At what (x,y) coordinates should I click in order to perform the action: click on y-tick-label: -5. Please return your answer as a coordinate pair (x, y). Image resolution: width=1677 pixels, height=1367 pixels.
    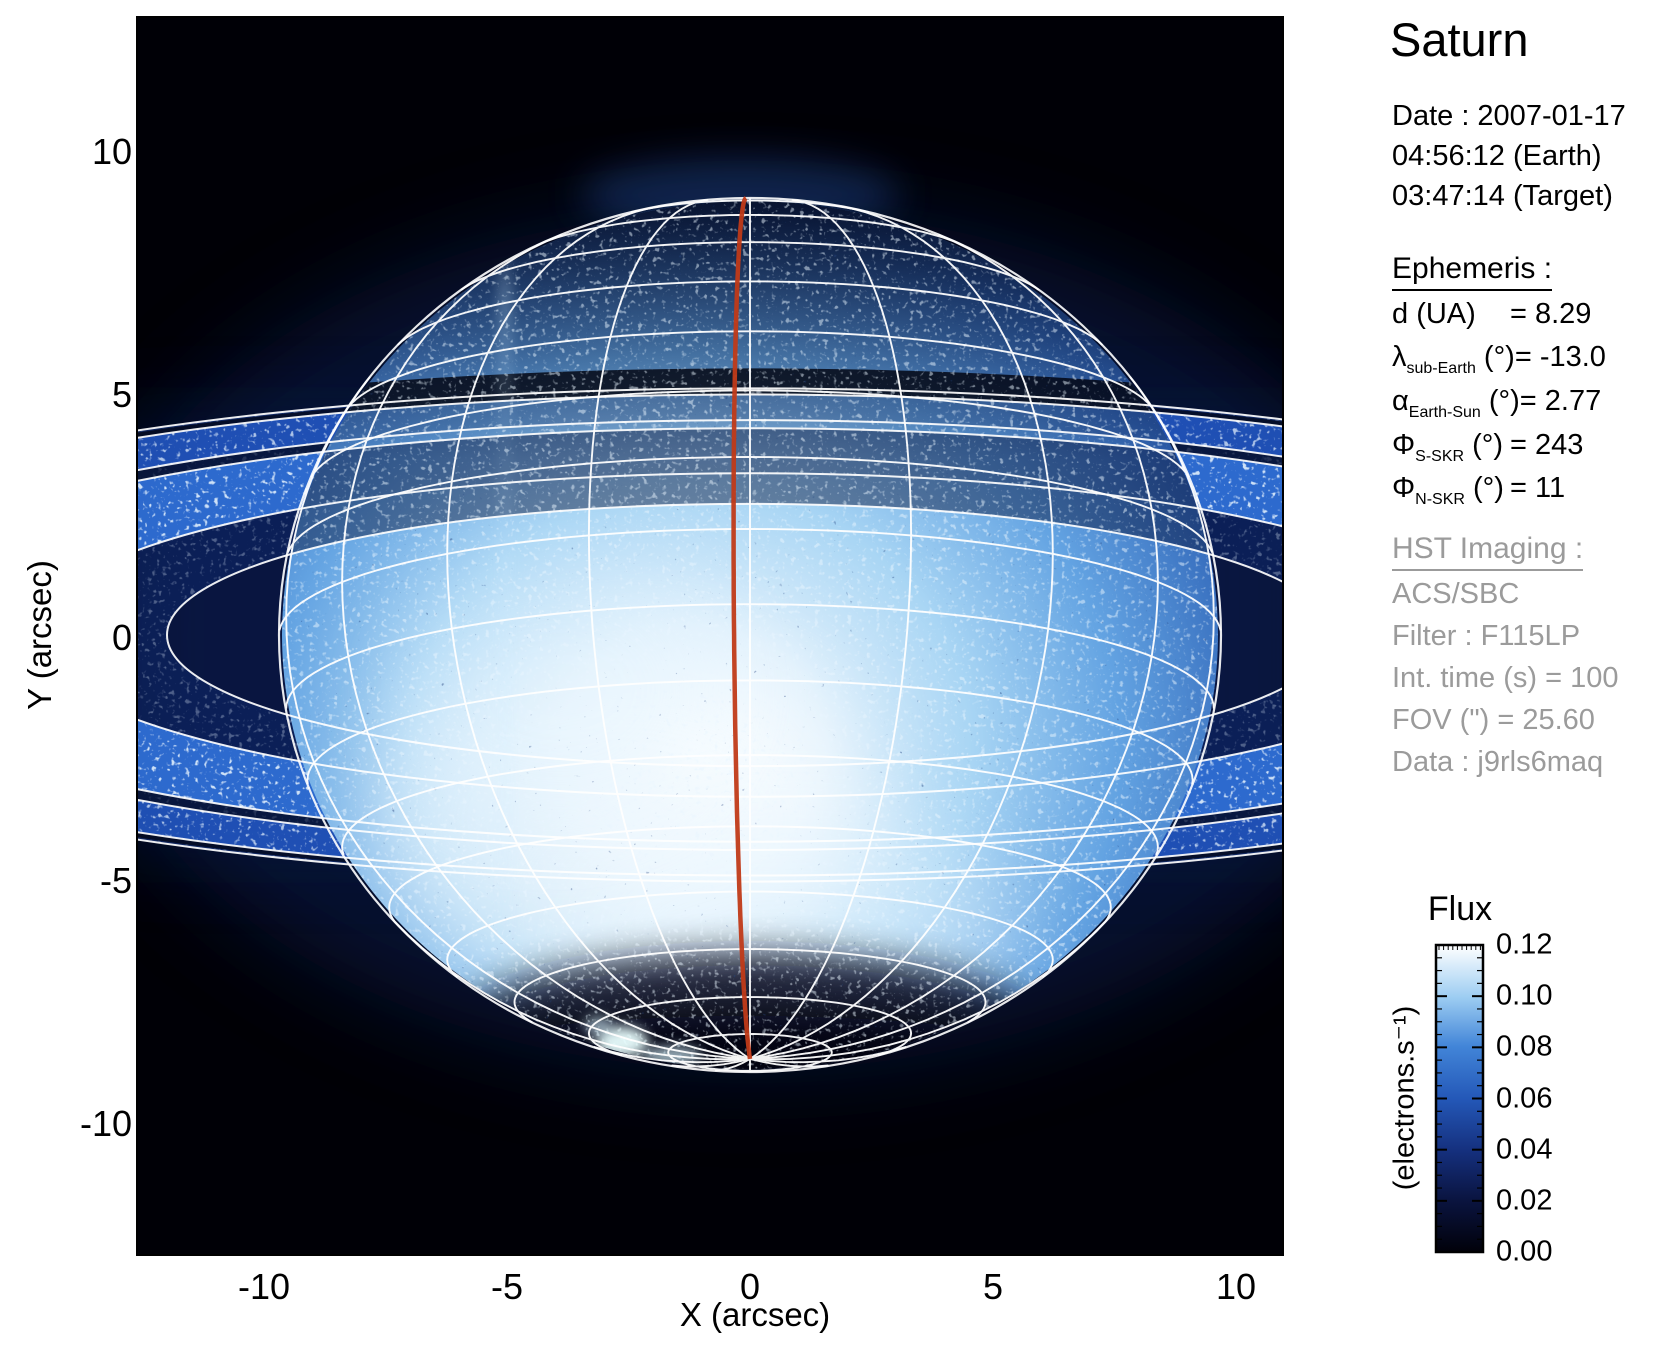
    Looking at the image, I should click on (115, 880).